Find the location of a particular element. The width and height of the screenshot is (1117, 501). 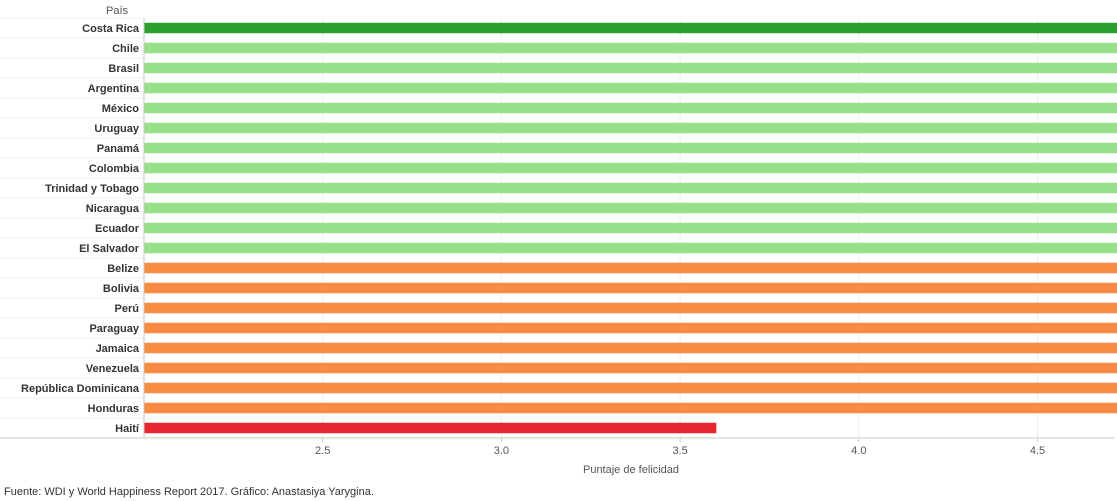

category-label: Belize is located at coordinates (123, 269).